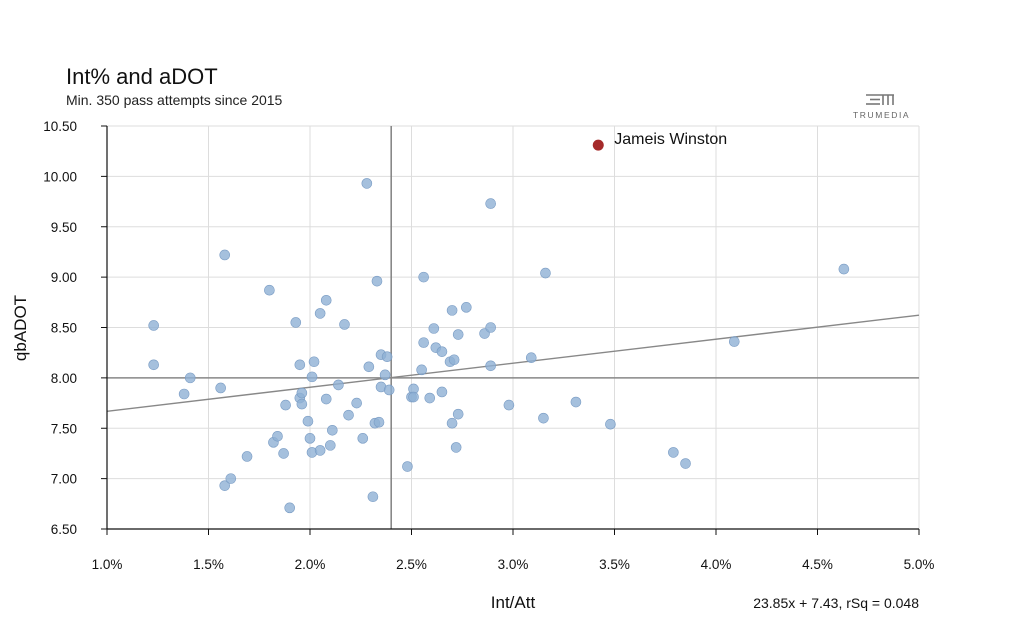 This screenshot has width=1024, height=635. Describe the element at coordinates (60, 176) in the screenshot. I see `y-tick-label-1: 10.00` at that location.